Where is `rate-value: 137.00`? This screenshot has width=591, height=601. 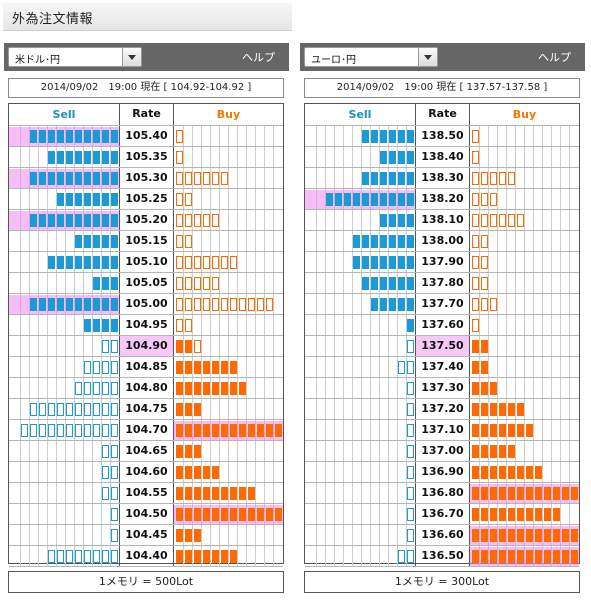
rate-value: 137.00 is located at coordinates (442, 451).